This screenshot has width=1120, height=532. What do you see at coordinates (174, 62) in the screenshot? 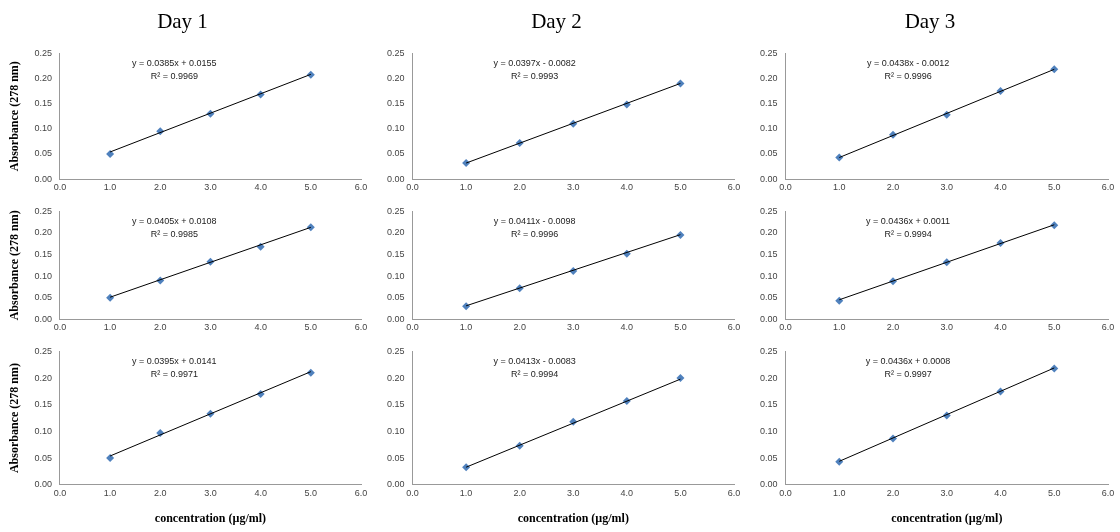
I see `annotation: y = 0.0385x + 0.0155` at bounding box center [174, 62].